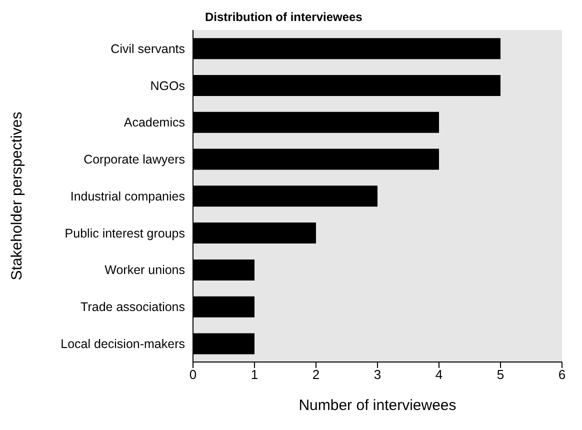 This screenshot has width=582, height=430. Describe the element at coordinates (144, 270) in the screenshot. I see `y-tick-label: Worker unions` at that location.